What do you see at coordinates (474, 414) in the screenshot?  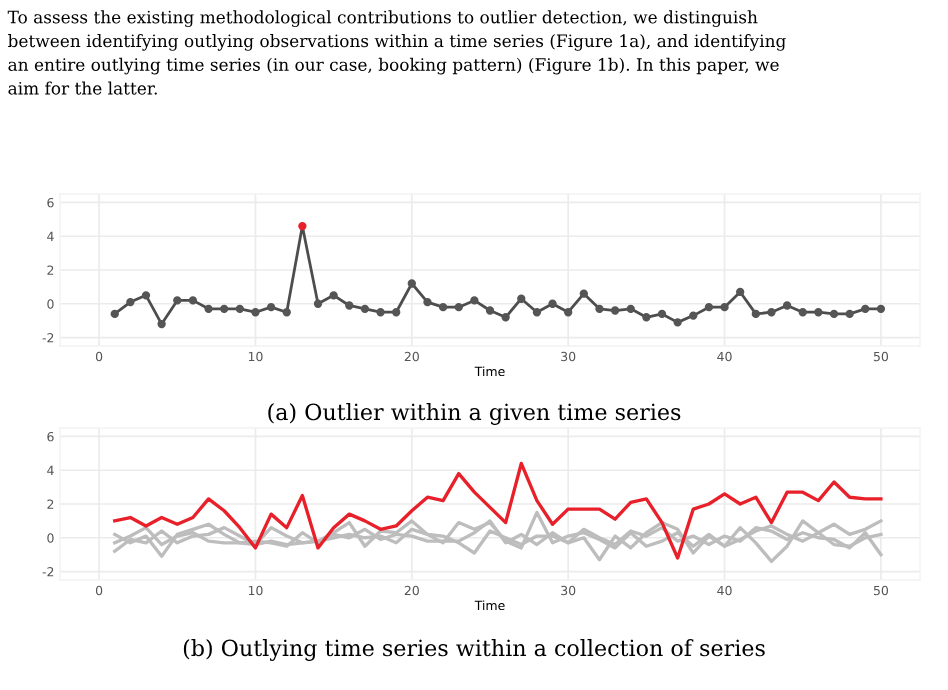 I see `text: (a) Outlier within a given time series` at bounding box center [474, 414].